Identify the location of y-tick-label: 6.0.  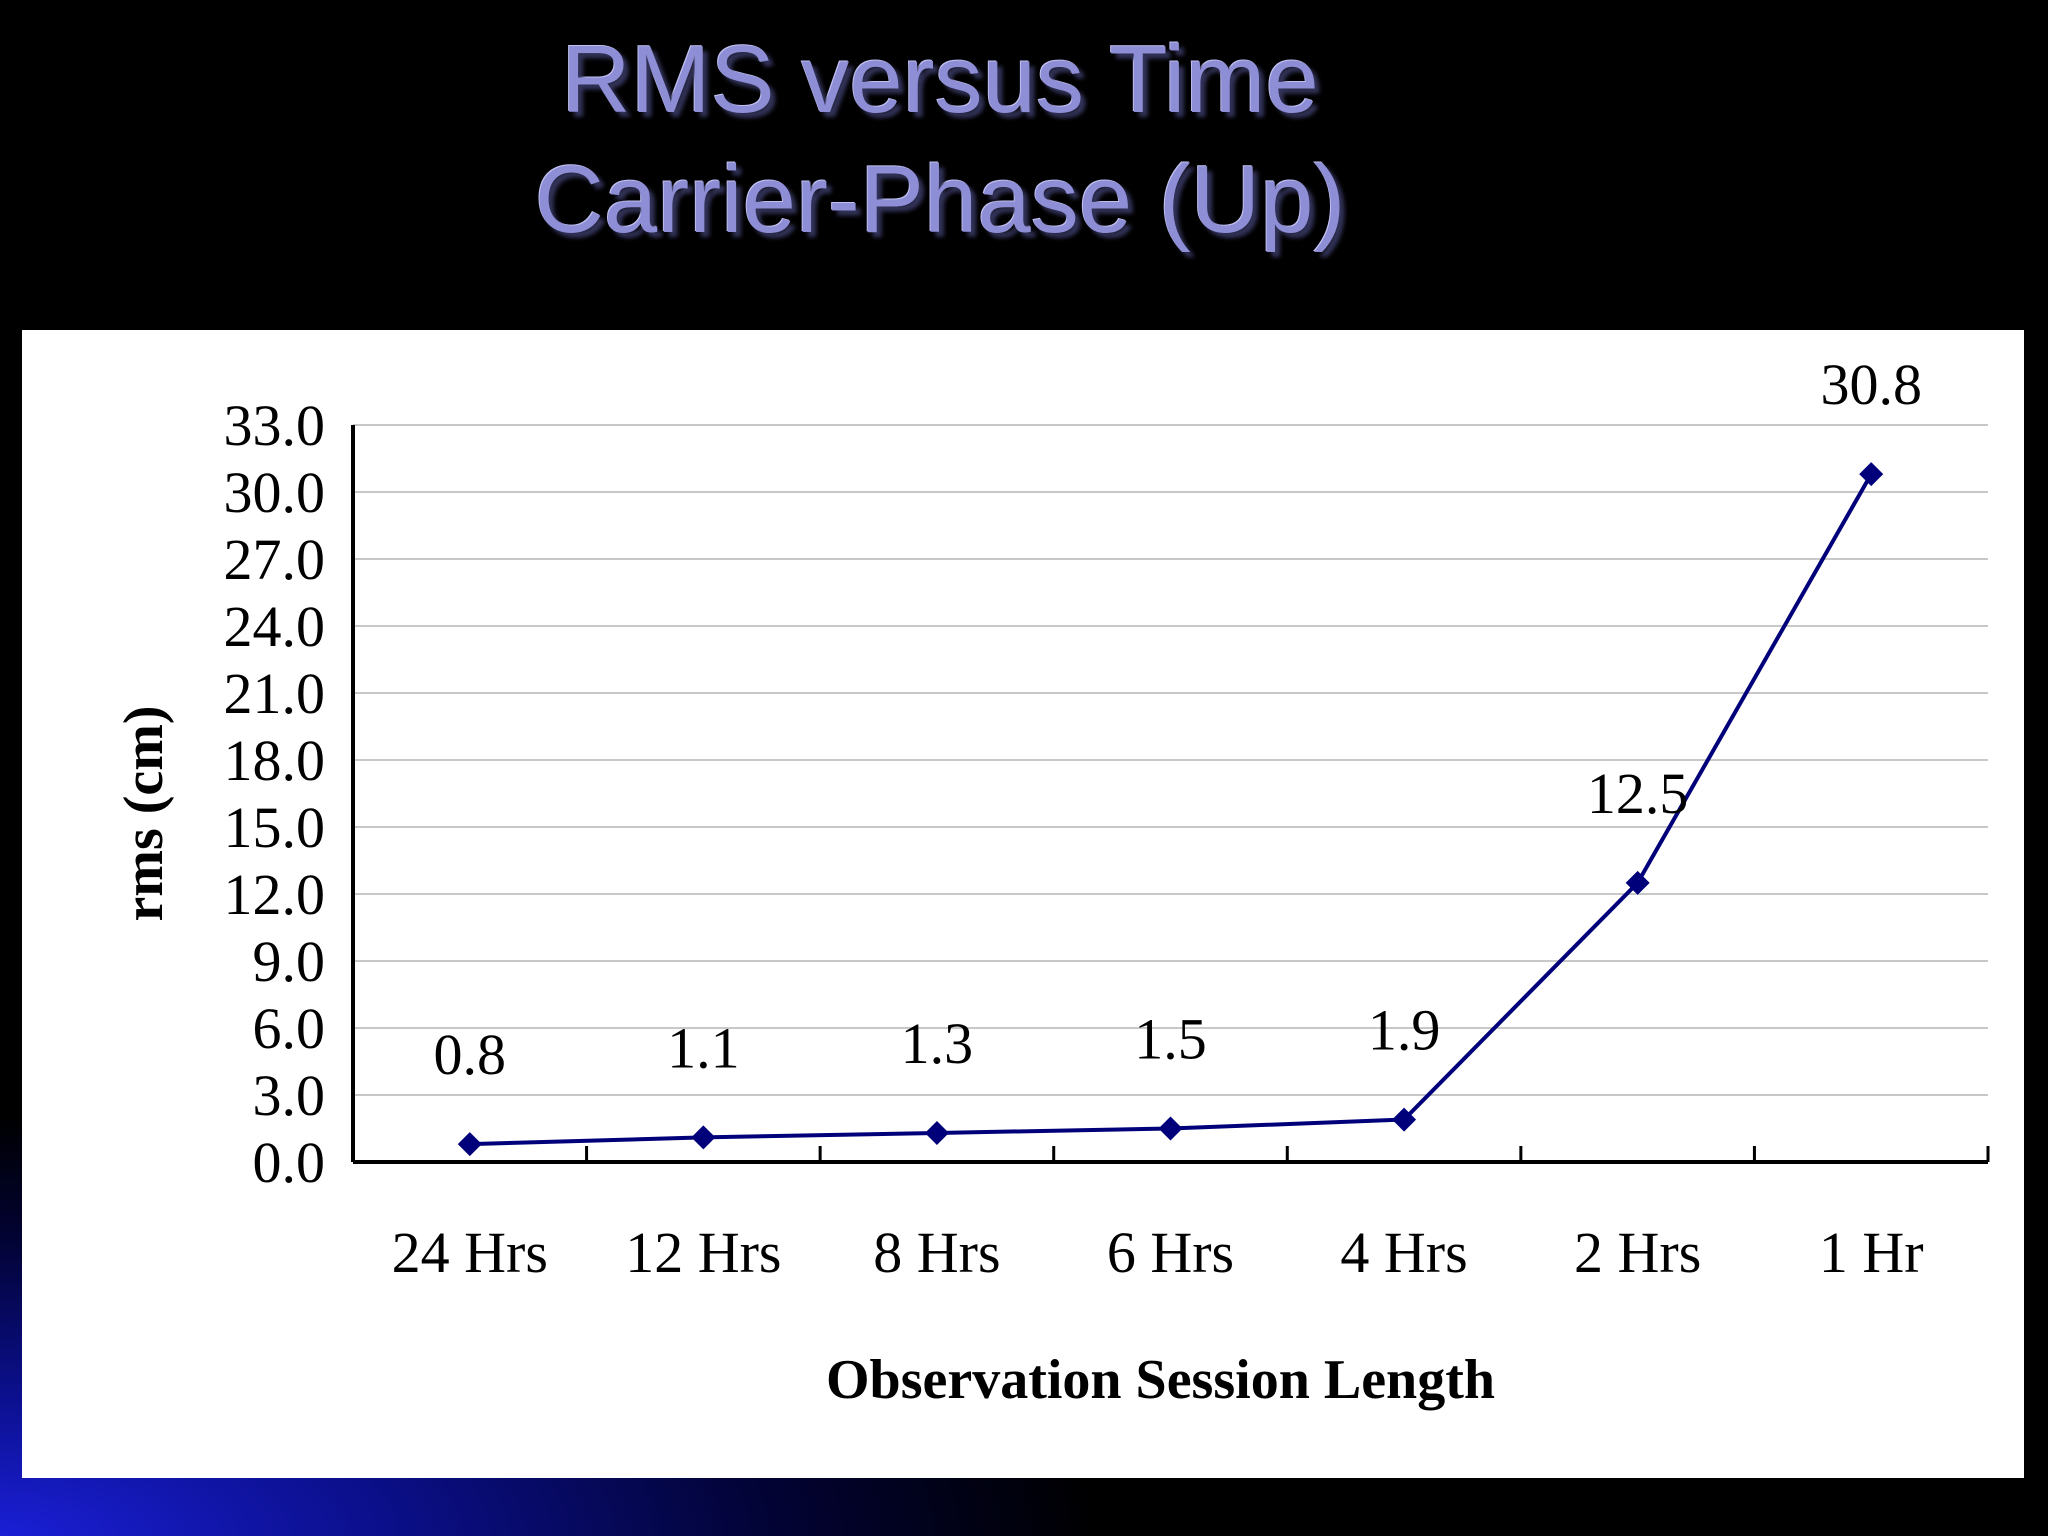
(289, 1028).